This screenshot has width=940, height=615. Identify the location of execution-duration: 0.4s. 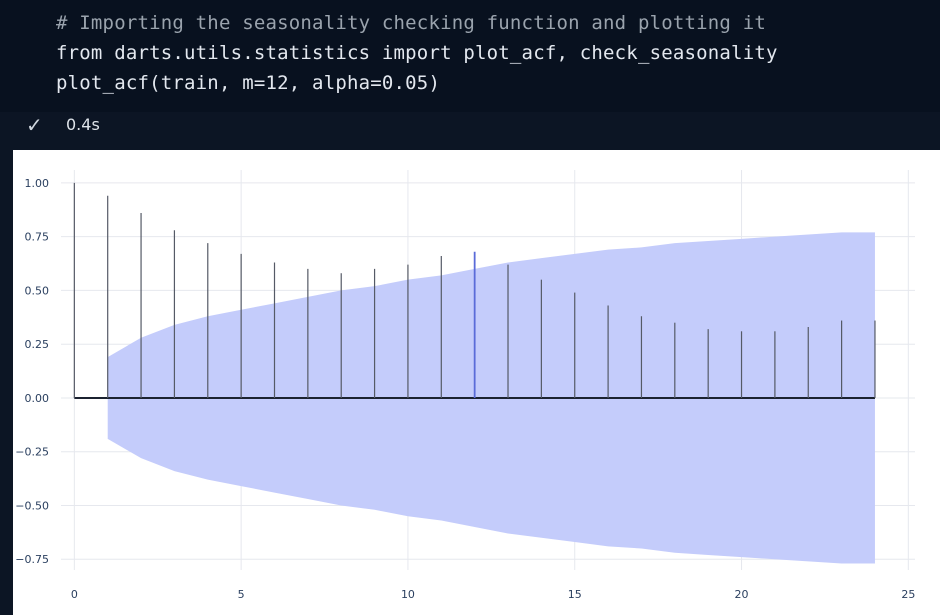
(83, 124).